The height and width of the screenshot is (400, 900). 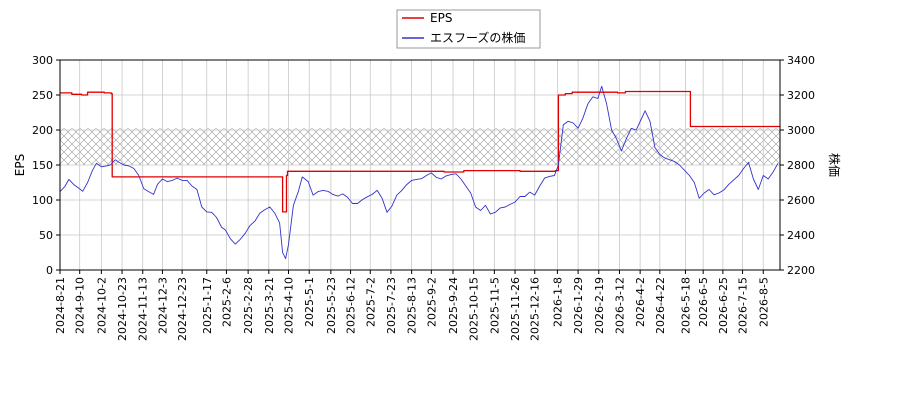 I want to click on left-axis-ticks: 0 50 100 150 200 250 300, so click(x=46, y=165).